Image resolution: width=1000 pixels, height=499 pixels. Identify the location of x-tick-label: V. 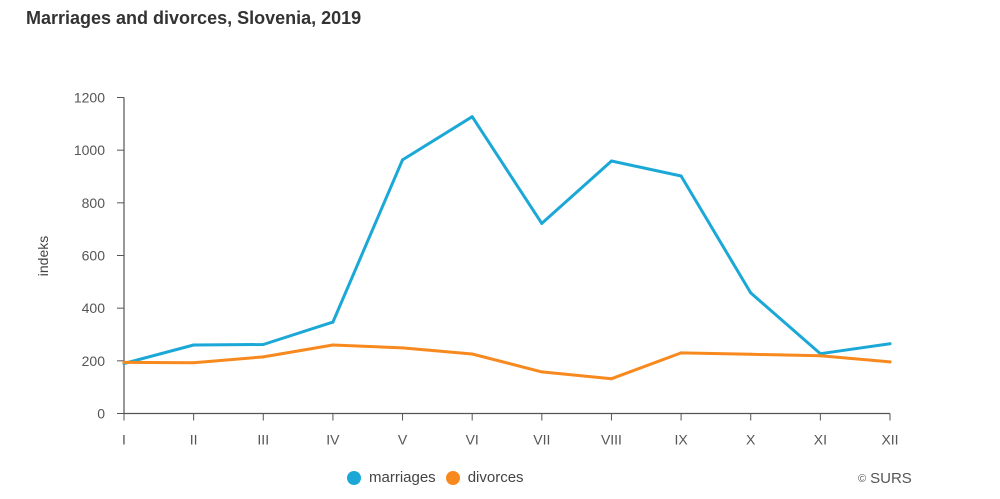
(403, 440).